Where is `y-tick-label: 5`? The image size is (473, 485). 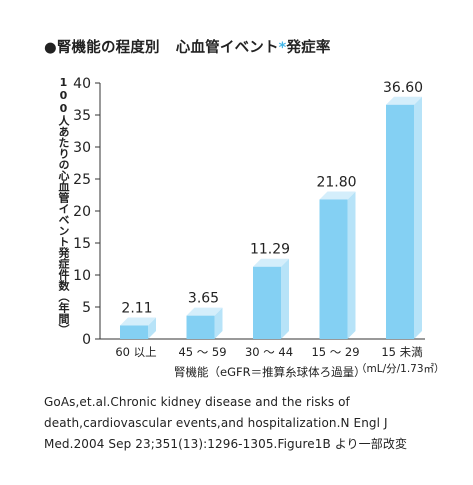
y-tick-label: 5 is located at coordinates (86, 308).